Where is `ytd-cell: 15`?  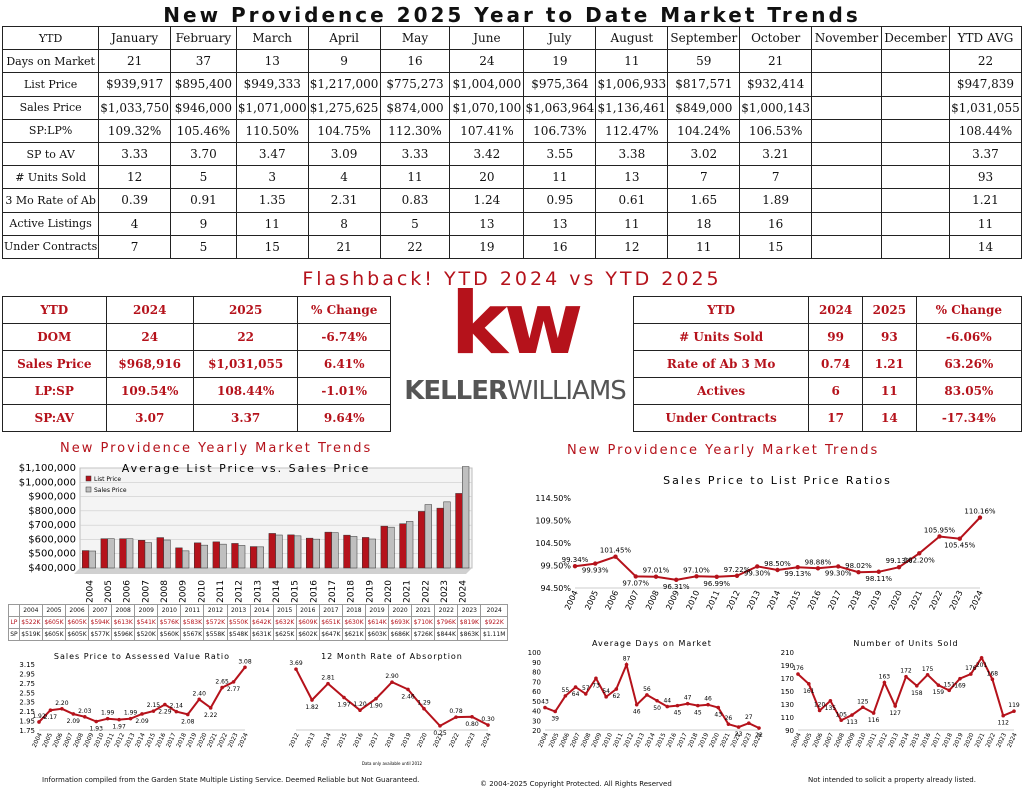 ytd-cell: 15 is located at coordinates (272, 246).